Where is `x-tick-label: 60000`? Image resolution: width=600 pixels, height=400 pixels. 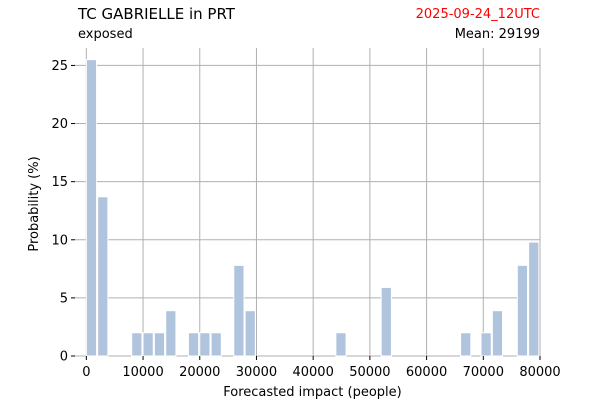
x-tick-label: 60000 is located at coordinates (426, 372).